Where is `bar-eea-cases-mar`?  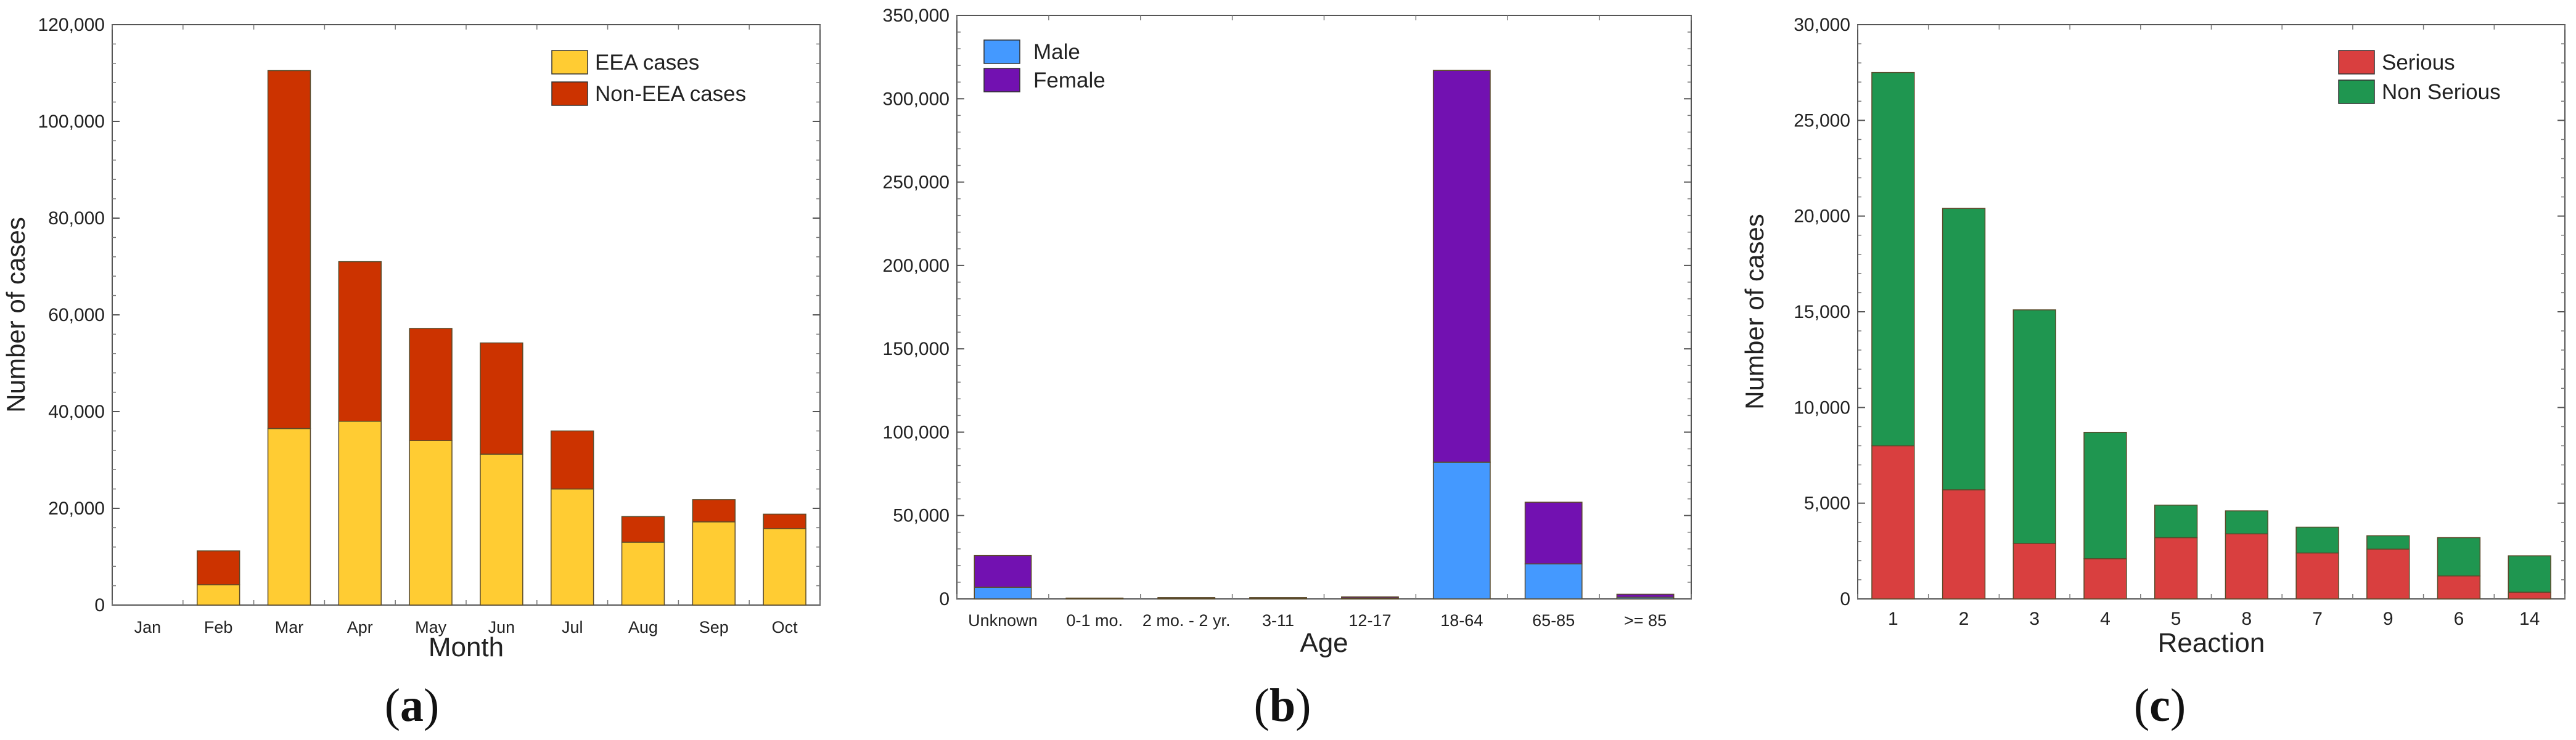 bar-eea-cases-mar is located at coordinates (289, 517).